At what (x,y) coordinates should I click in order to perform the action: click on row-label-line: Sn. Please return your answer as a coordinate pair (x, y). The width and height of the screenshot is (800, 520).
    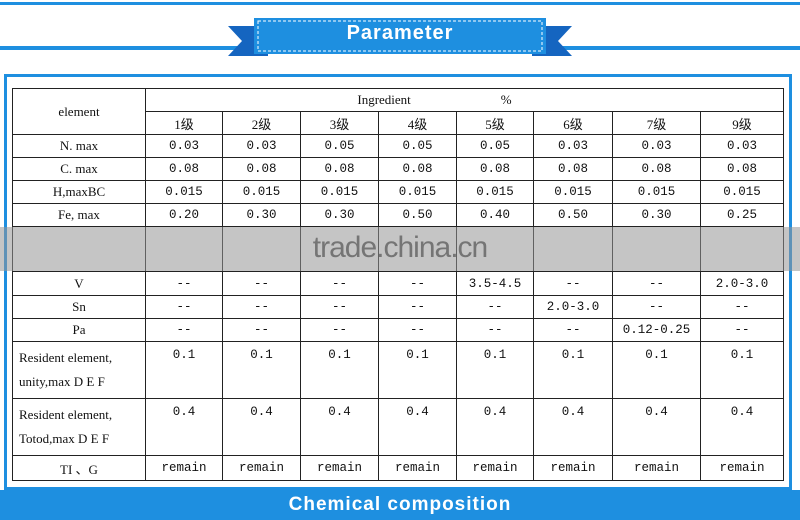
    Looking at the image, I should click on (79, 306).